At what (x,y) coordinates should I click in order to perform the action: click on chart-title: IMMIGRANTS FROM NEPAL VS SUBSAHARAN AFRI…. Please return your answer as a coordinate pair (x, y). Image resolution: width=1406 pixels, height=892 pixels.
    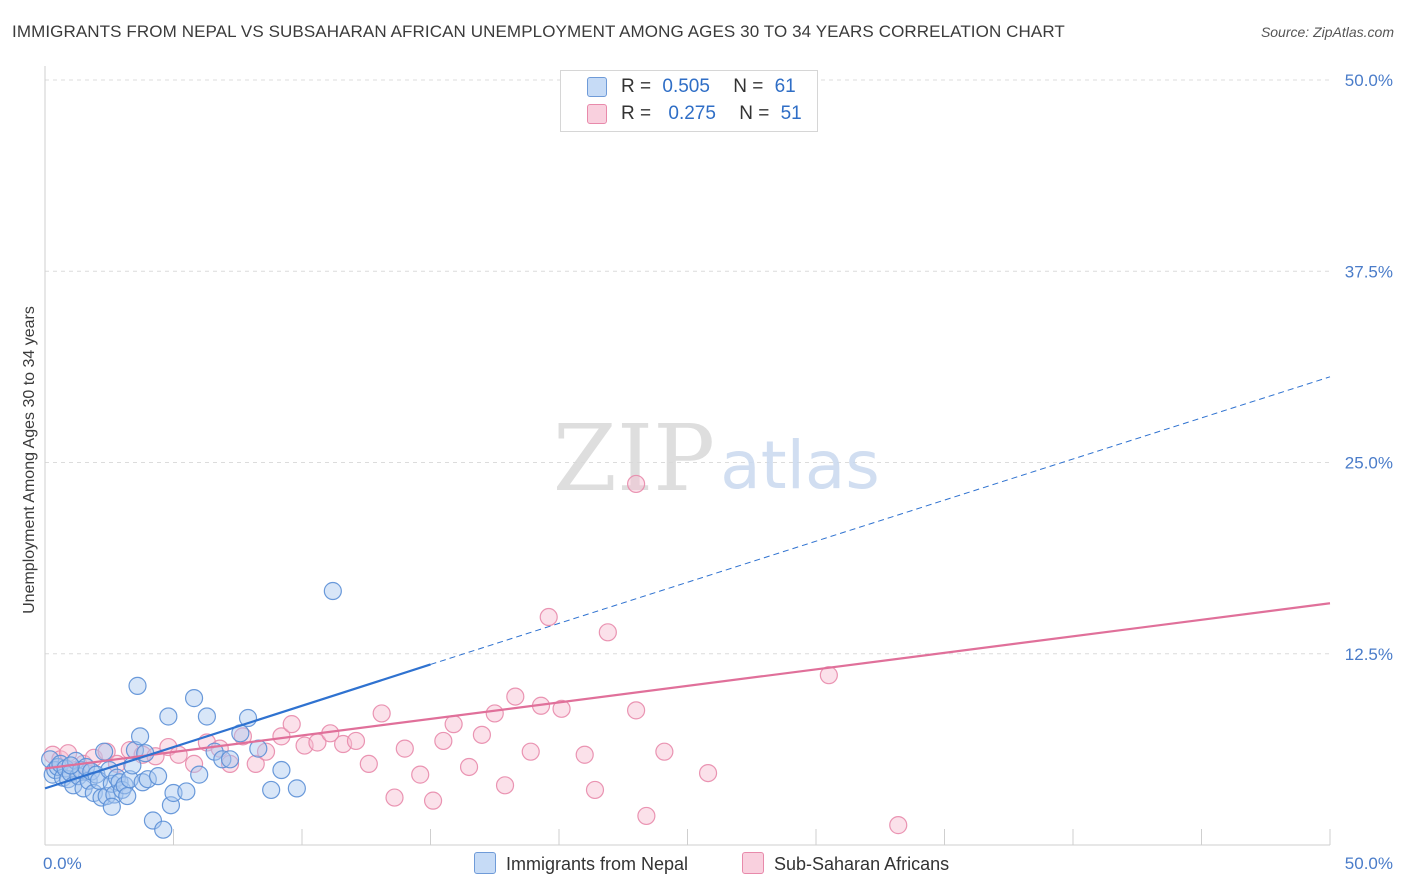
    Looking at the image, I should click on (538, 31).